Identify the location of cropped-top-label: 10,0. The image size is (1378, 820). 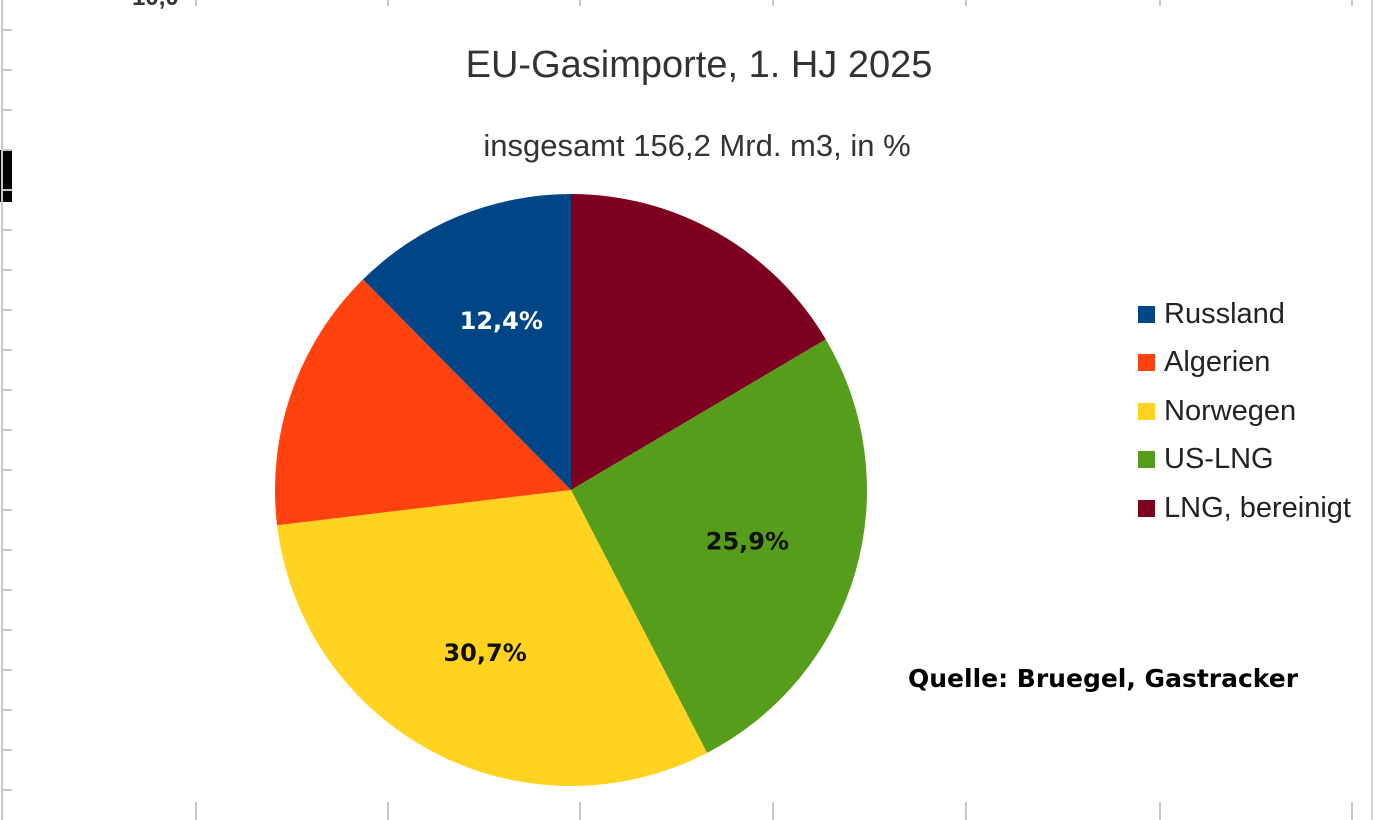
(155, 6).